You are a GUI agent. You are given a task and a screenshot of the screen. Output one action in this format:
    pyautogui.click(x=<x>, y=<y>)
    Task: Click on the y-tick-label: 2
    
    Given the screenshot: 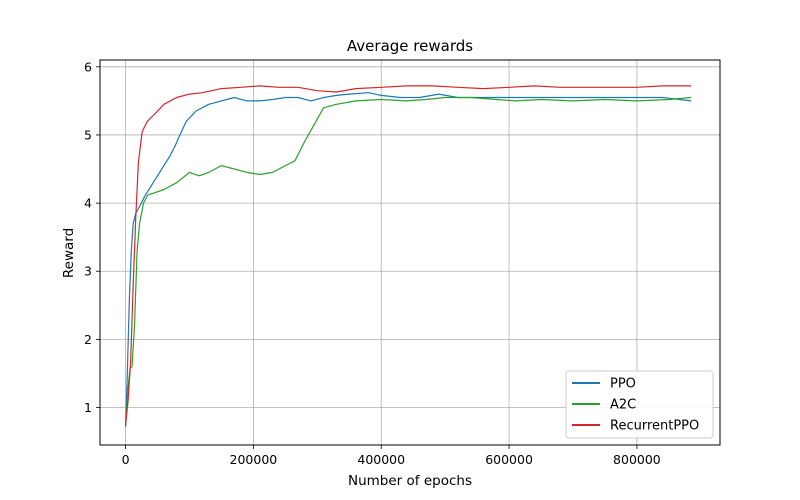 What is the action you would take?
    pyautogui.click(x=88, y=339)
    